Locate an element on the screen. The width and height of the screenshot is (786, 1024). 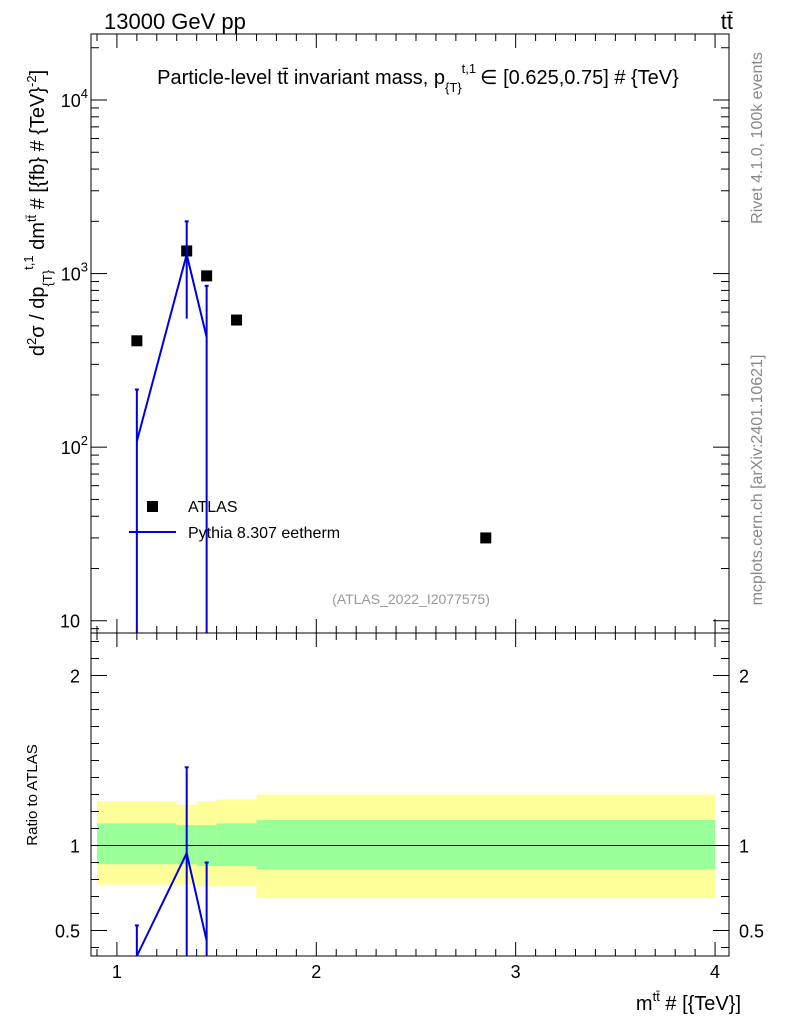
x-tick-label: 3 is located at coordinates (516, 972).